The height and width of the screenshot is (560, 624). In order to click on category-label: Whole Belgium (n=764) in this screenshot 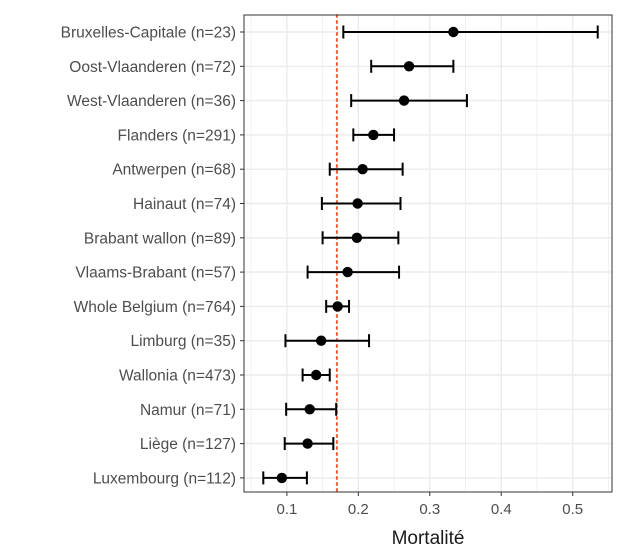, I will do `click(155, 307)`.